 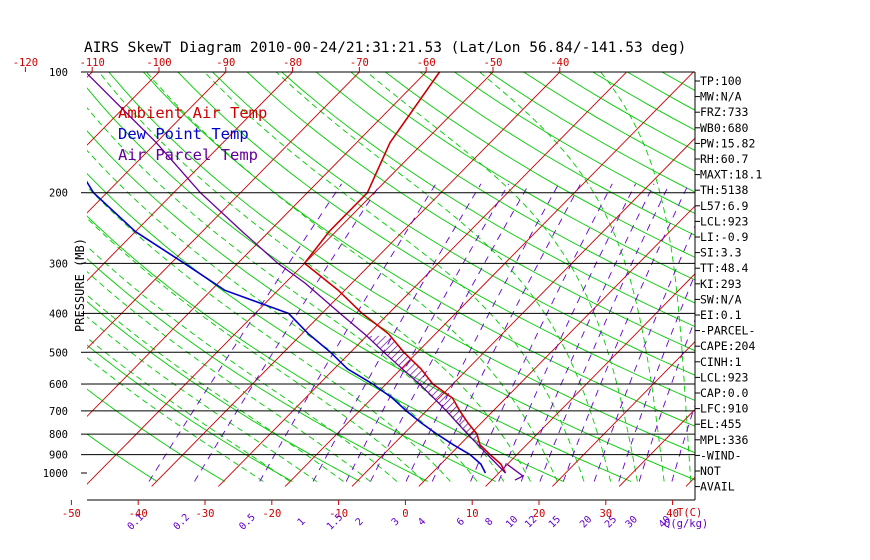 I want to click on index-label: RH:60.7, so click(x=724, y=159).